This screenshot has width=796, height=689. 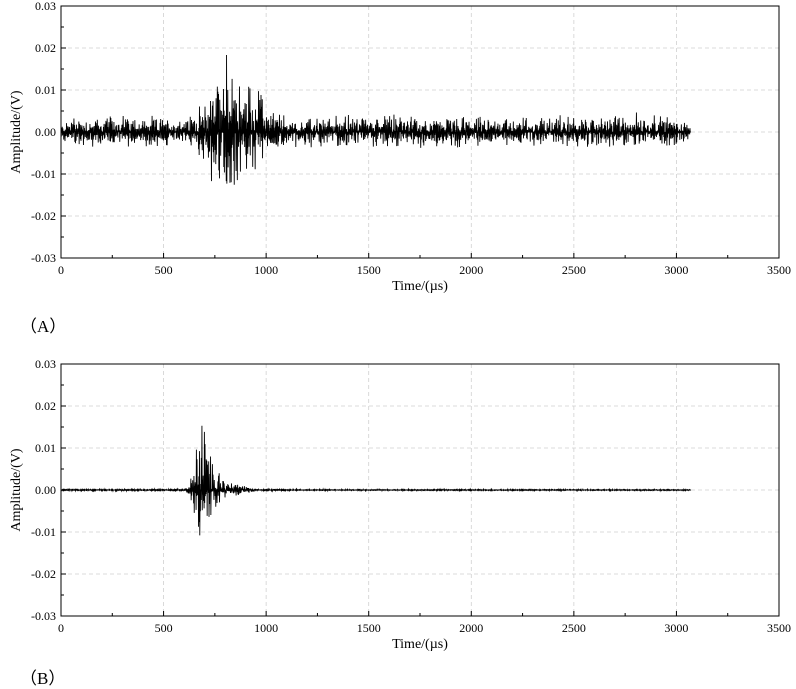 I want to click on panel-label-b: （B）, so click(x=43, y=678).